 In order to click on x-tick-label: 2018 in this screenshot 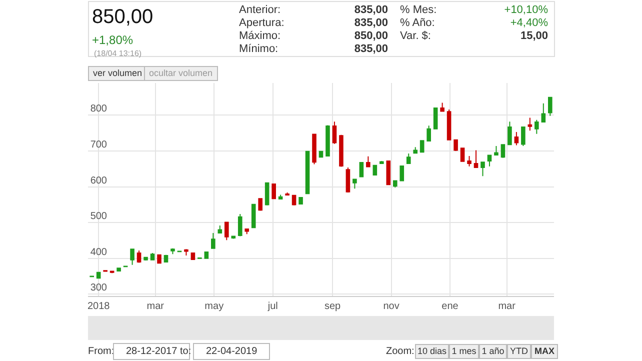, I will do `click(98, 306)`.